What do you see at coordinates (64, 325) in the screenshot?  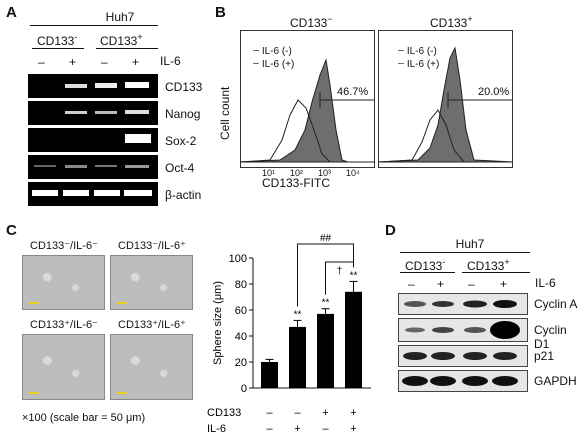 I see `micro-label-3: CD133⁺/IL-6⁻` at bounding box center [64, 325].